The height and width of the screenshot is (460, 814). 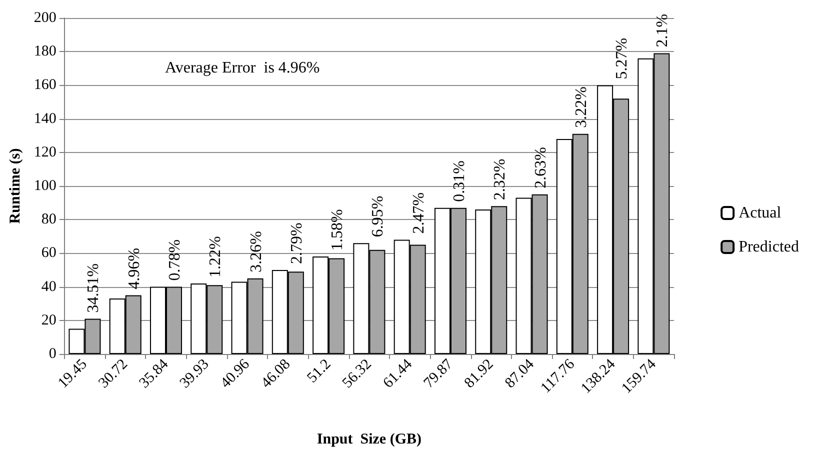 I want to click on annotation: 1.22%, so click(x=215, y=257).